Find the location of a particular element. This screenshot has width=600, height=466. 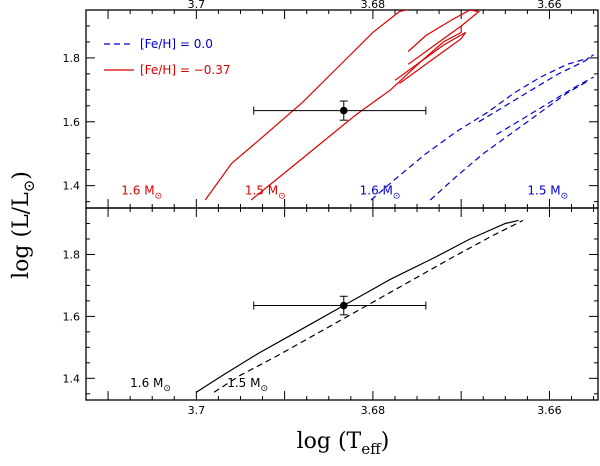

top-y-tick-label: 1.8 is located at coordinates (72, 58).